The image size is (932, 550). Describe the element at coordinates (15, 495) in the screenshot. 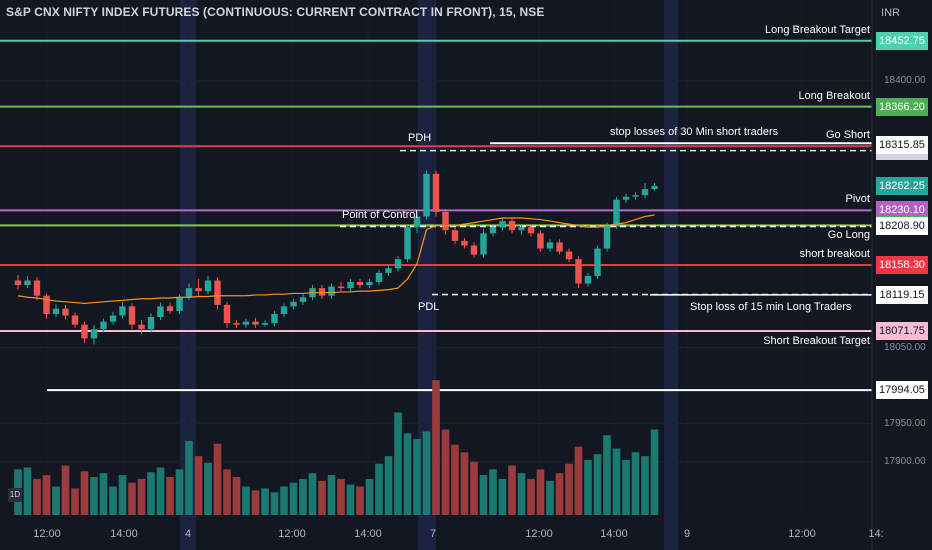

I see `interval-badge: 1D` at that location.